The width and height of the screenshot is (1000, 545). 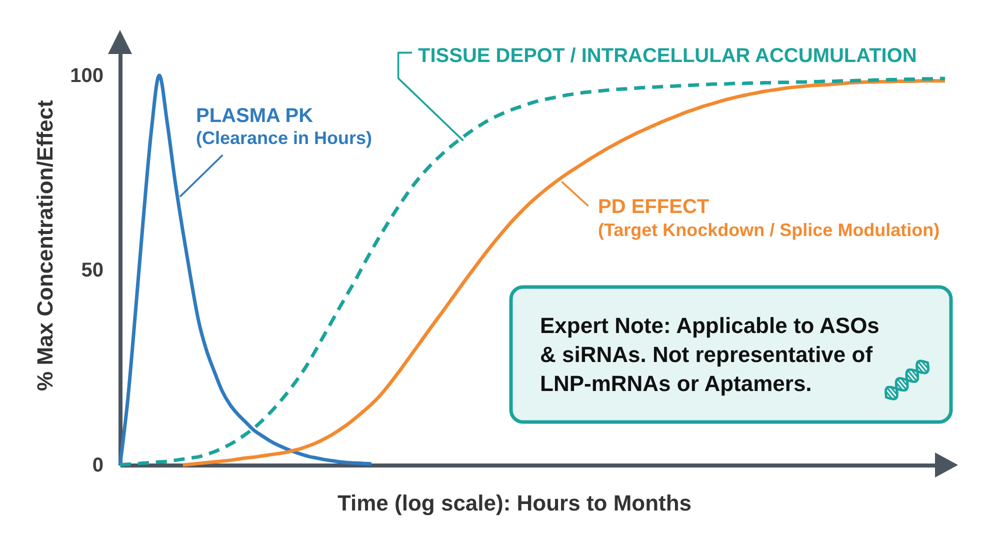 I want to click on y-tick-label: 100, so click(x=87, y=75).